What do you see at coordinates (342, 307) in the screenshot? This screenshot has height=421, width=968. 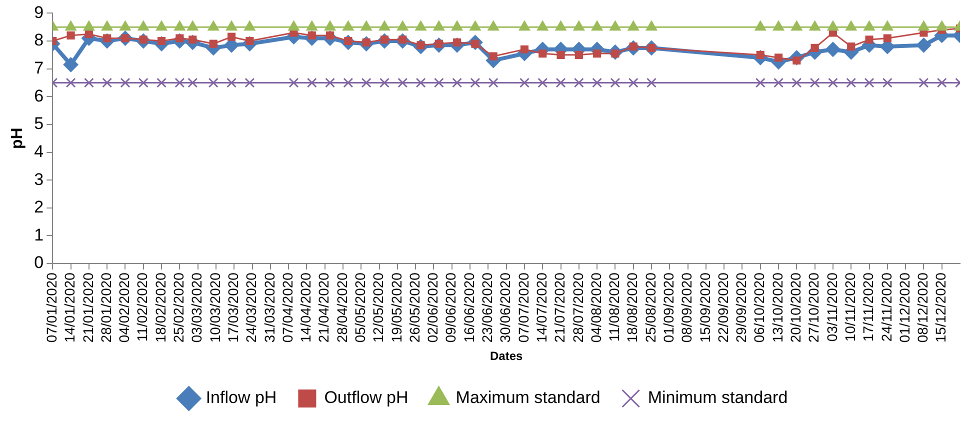 I see `x-tick-label: 28/04/2020` at bounding box center [342, 307].